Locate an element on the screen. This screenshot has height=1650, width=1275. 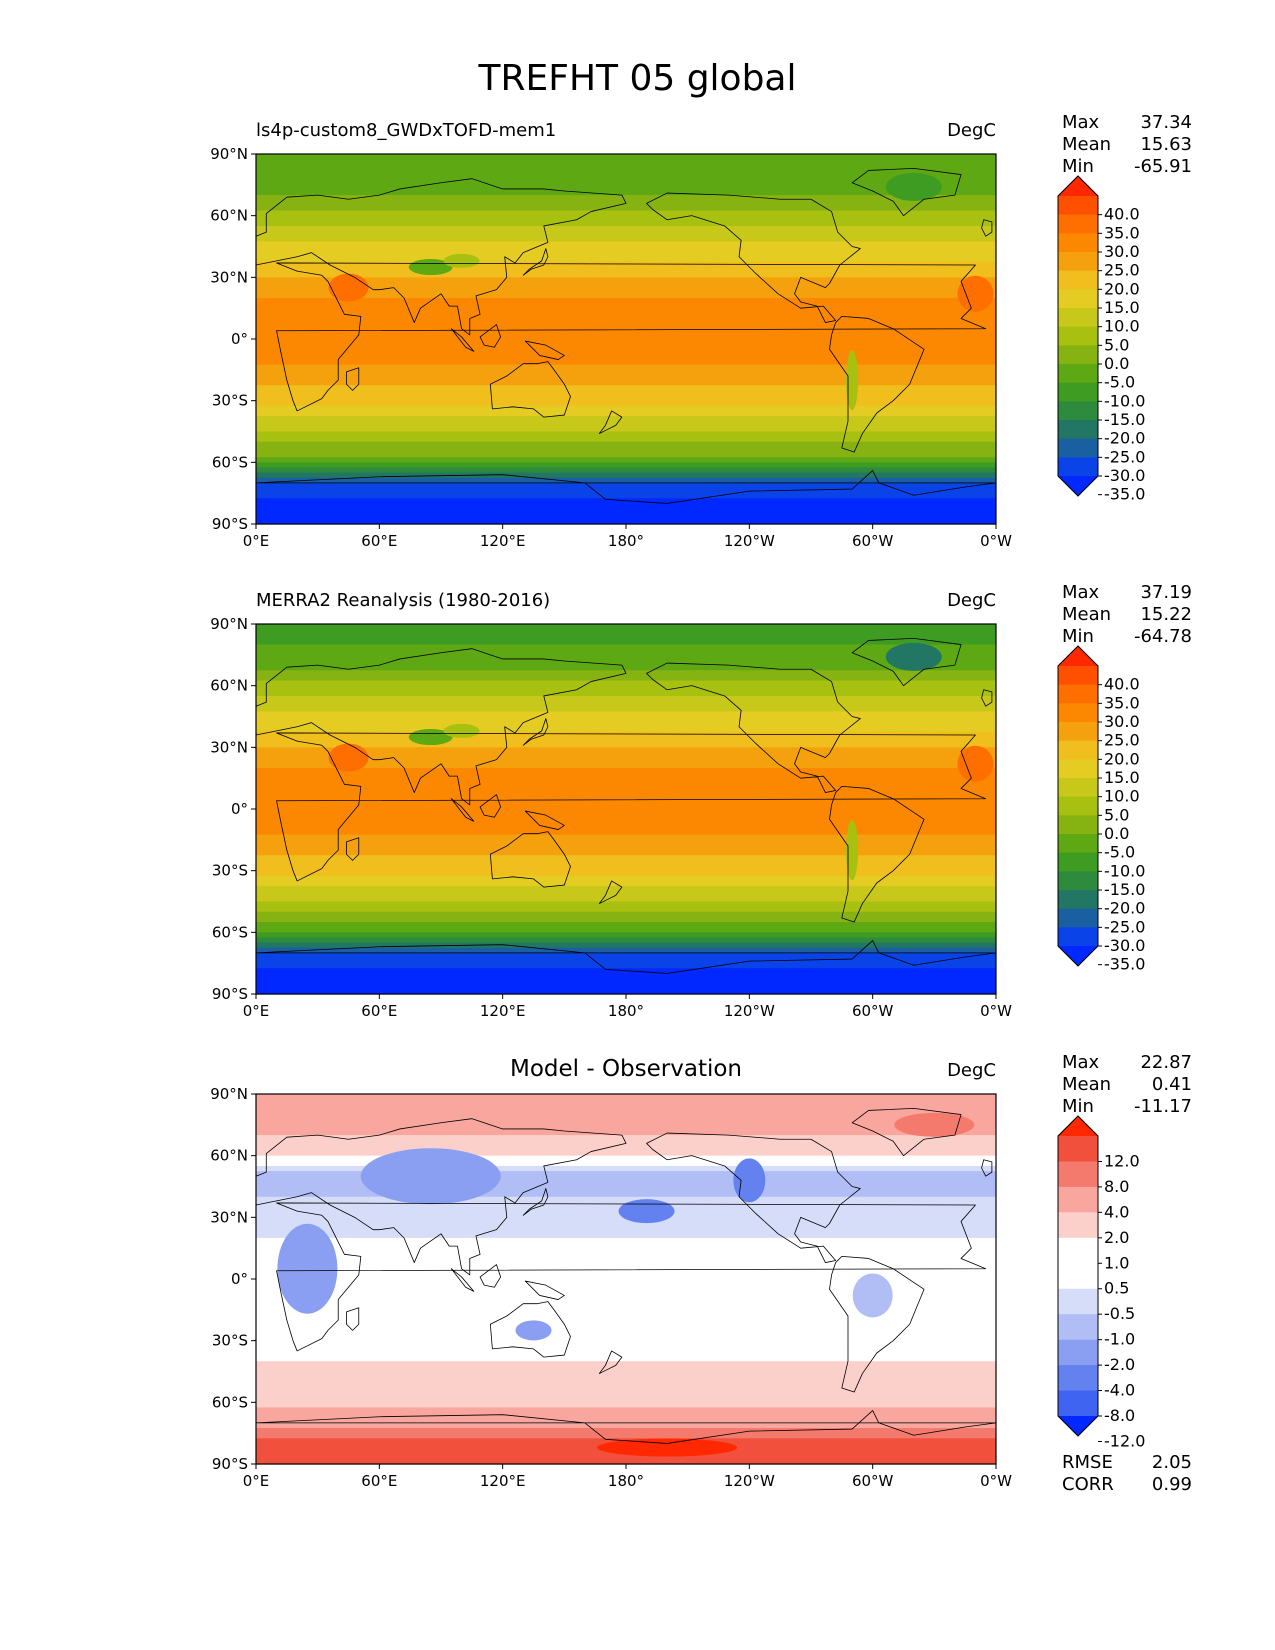
lon-tick-label: 120°E is located at coordinates (503, 541).